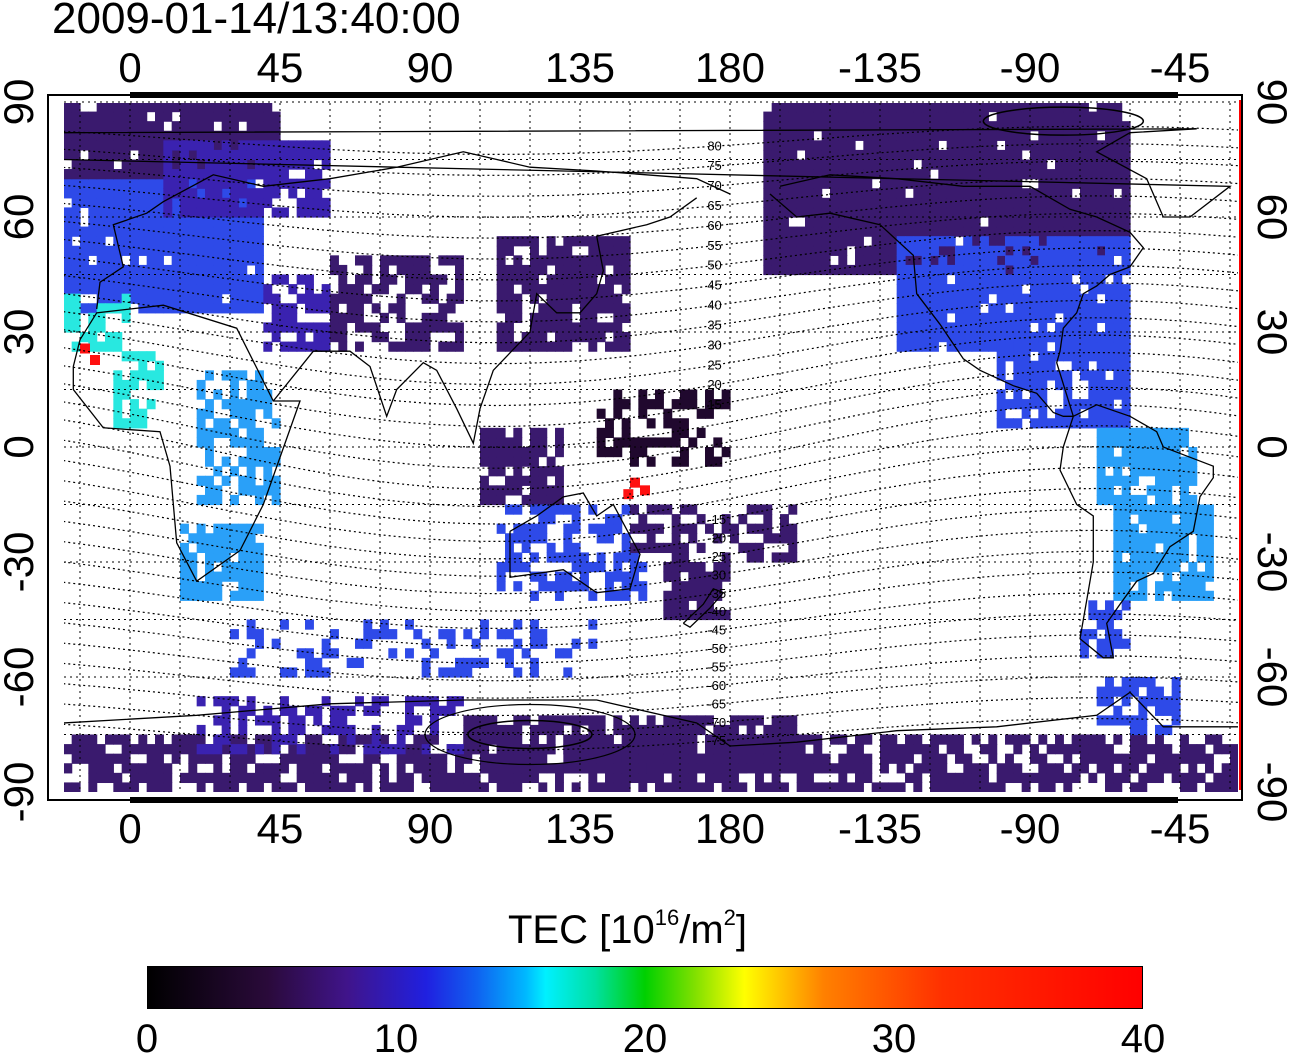  What do you see at coordinates (430, 67) in the screenshot?
I see `top-lon-tick: 90` at bounding box center [430, 67].